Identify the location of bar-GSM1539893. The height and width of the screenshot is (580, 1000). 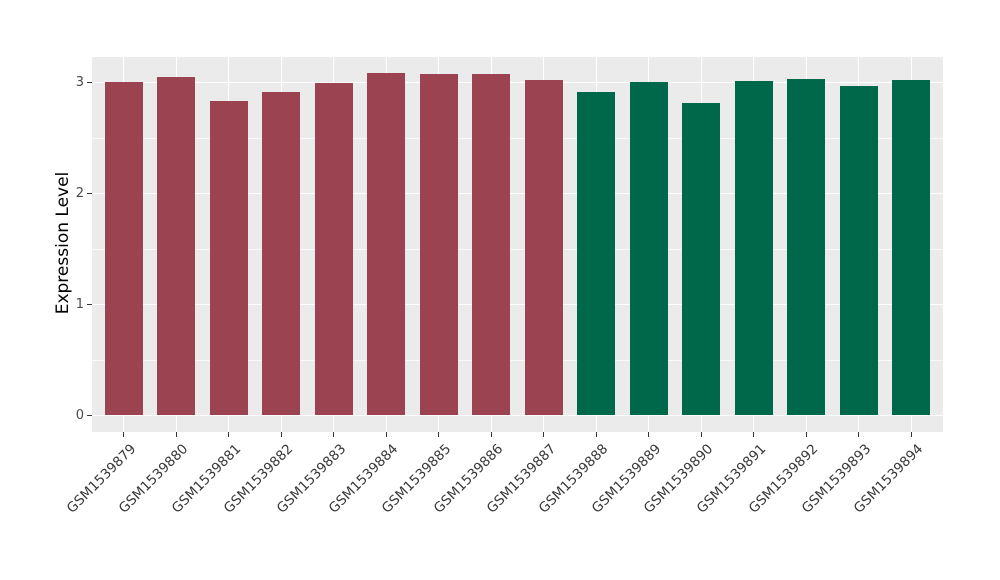
(858, 250).